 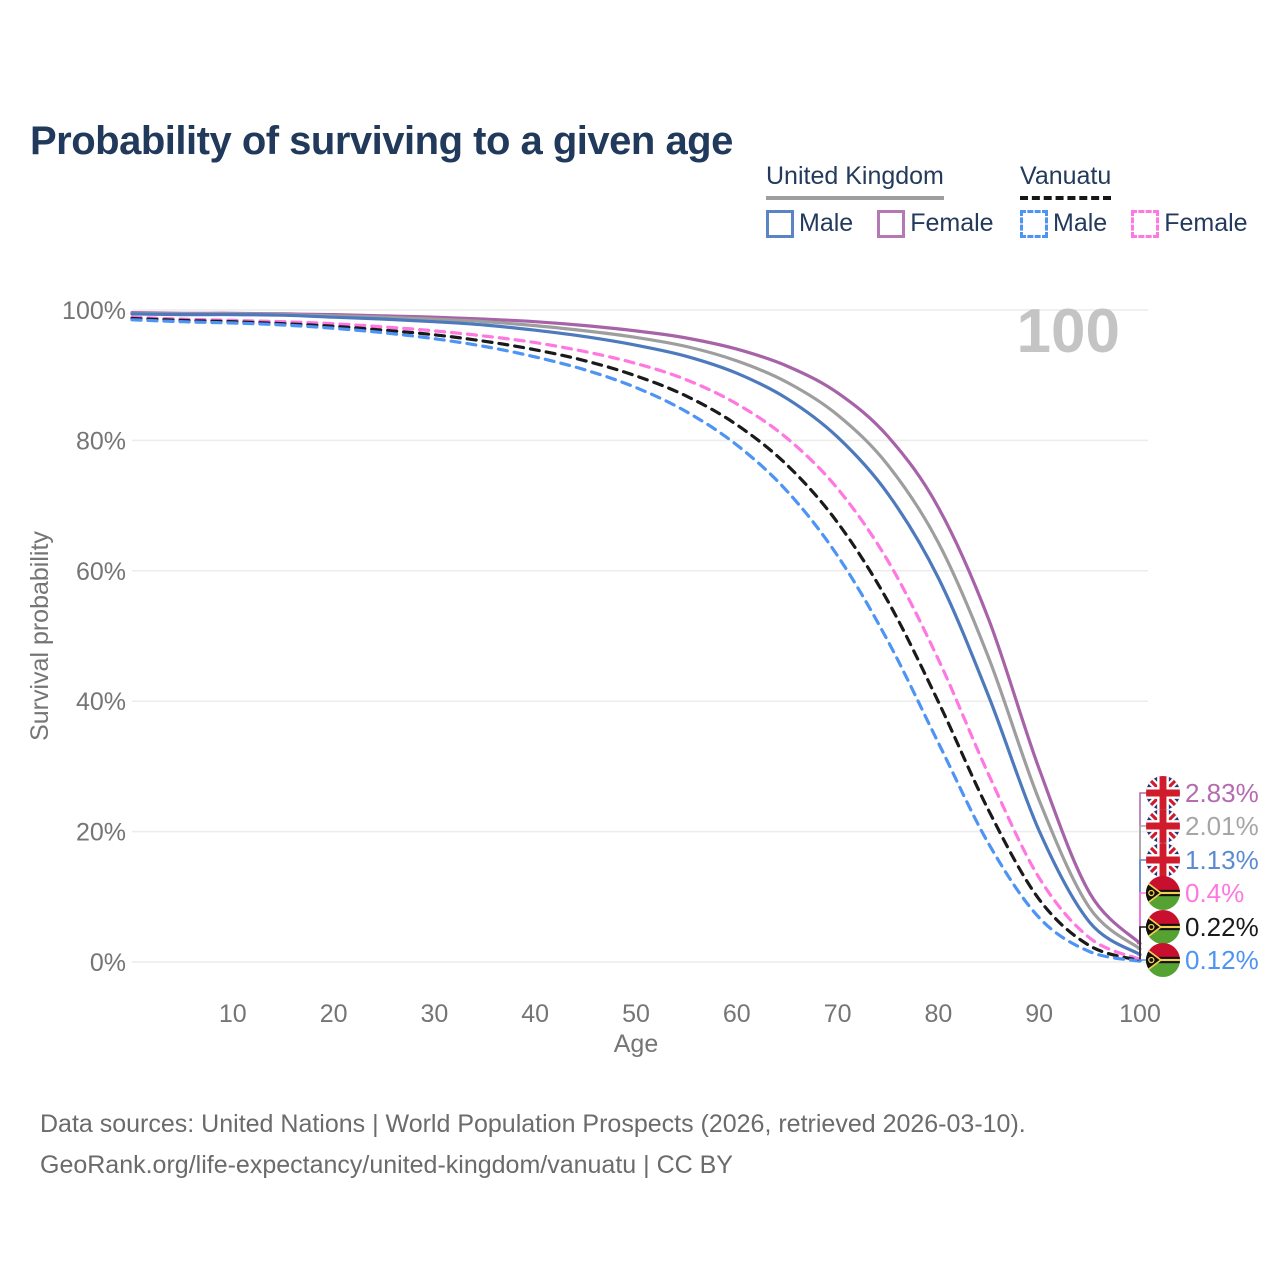 What do you see at coordinates (434, 1014) in the screenshot?
I see `x-tick-label: 30` at bounding box center [434, 1014].